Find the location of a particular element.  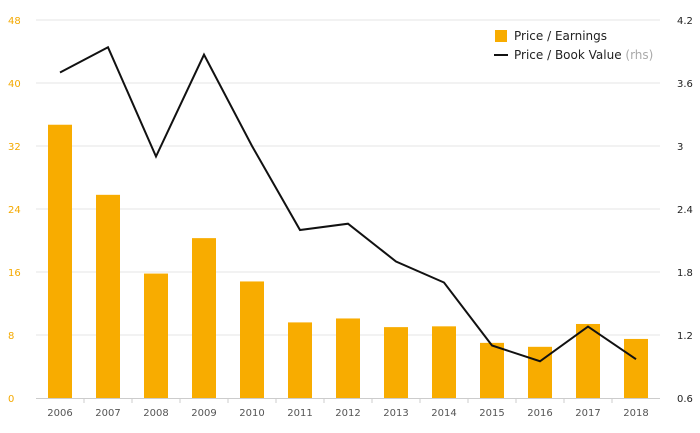

right-tick-label: 2.4 is located at coordinates (685, 210).